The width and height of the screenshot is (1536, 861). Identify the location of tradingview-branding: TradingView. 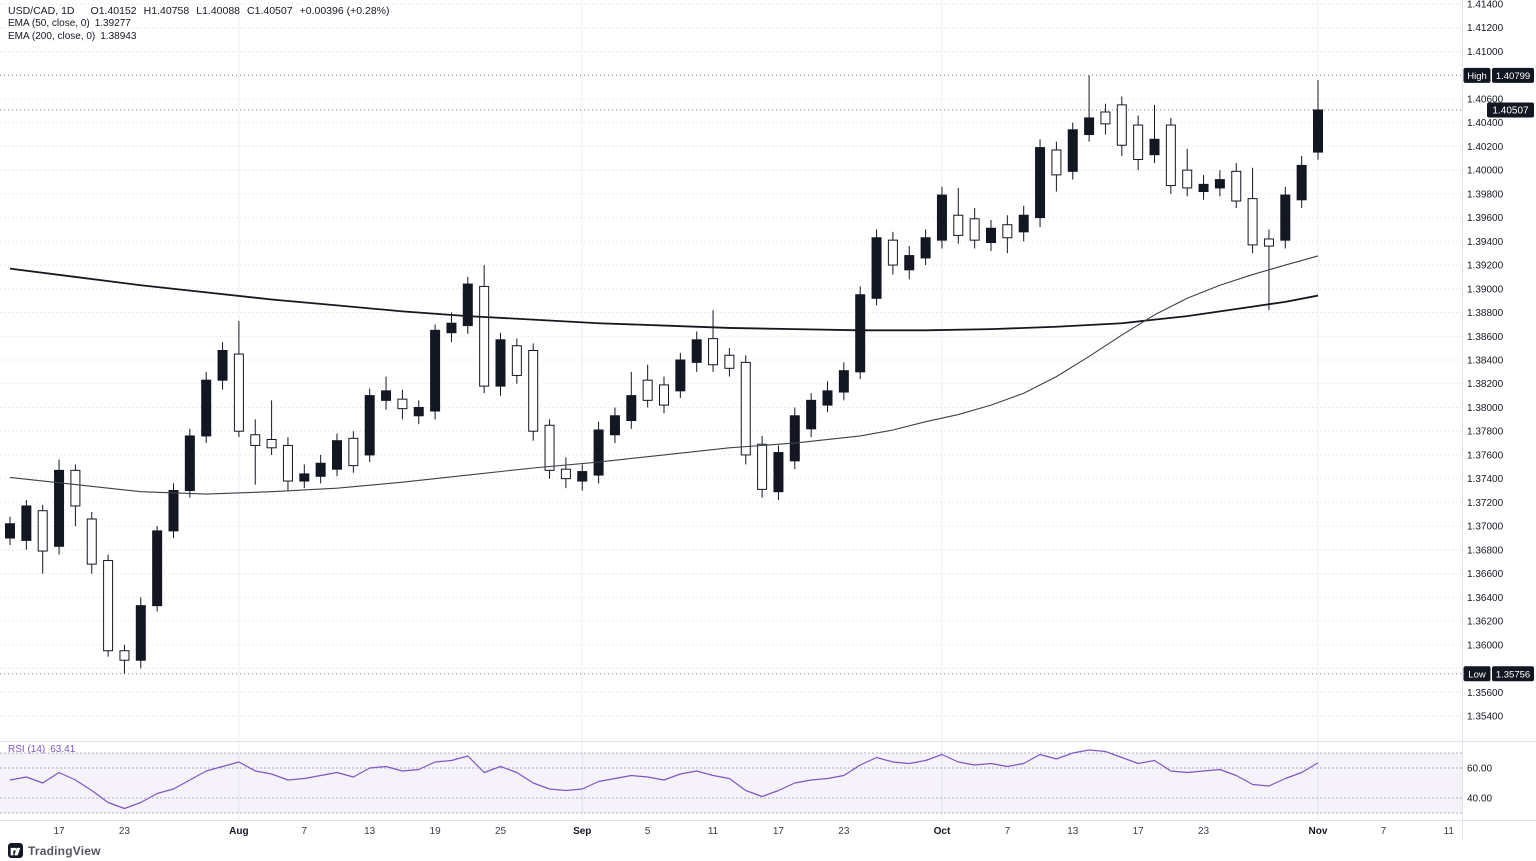
(54, 850).